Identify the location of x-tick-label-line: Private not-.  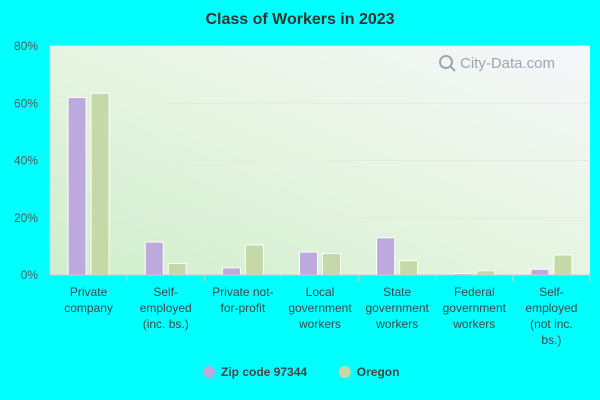
(242, 292).